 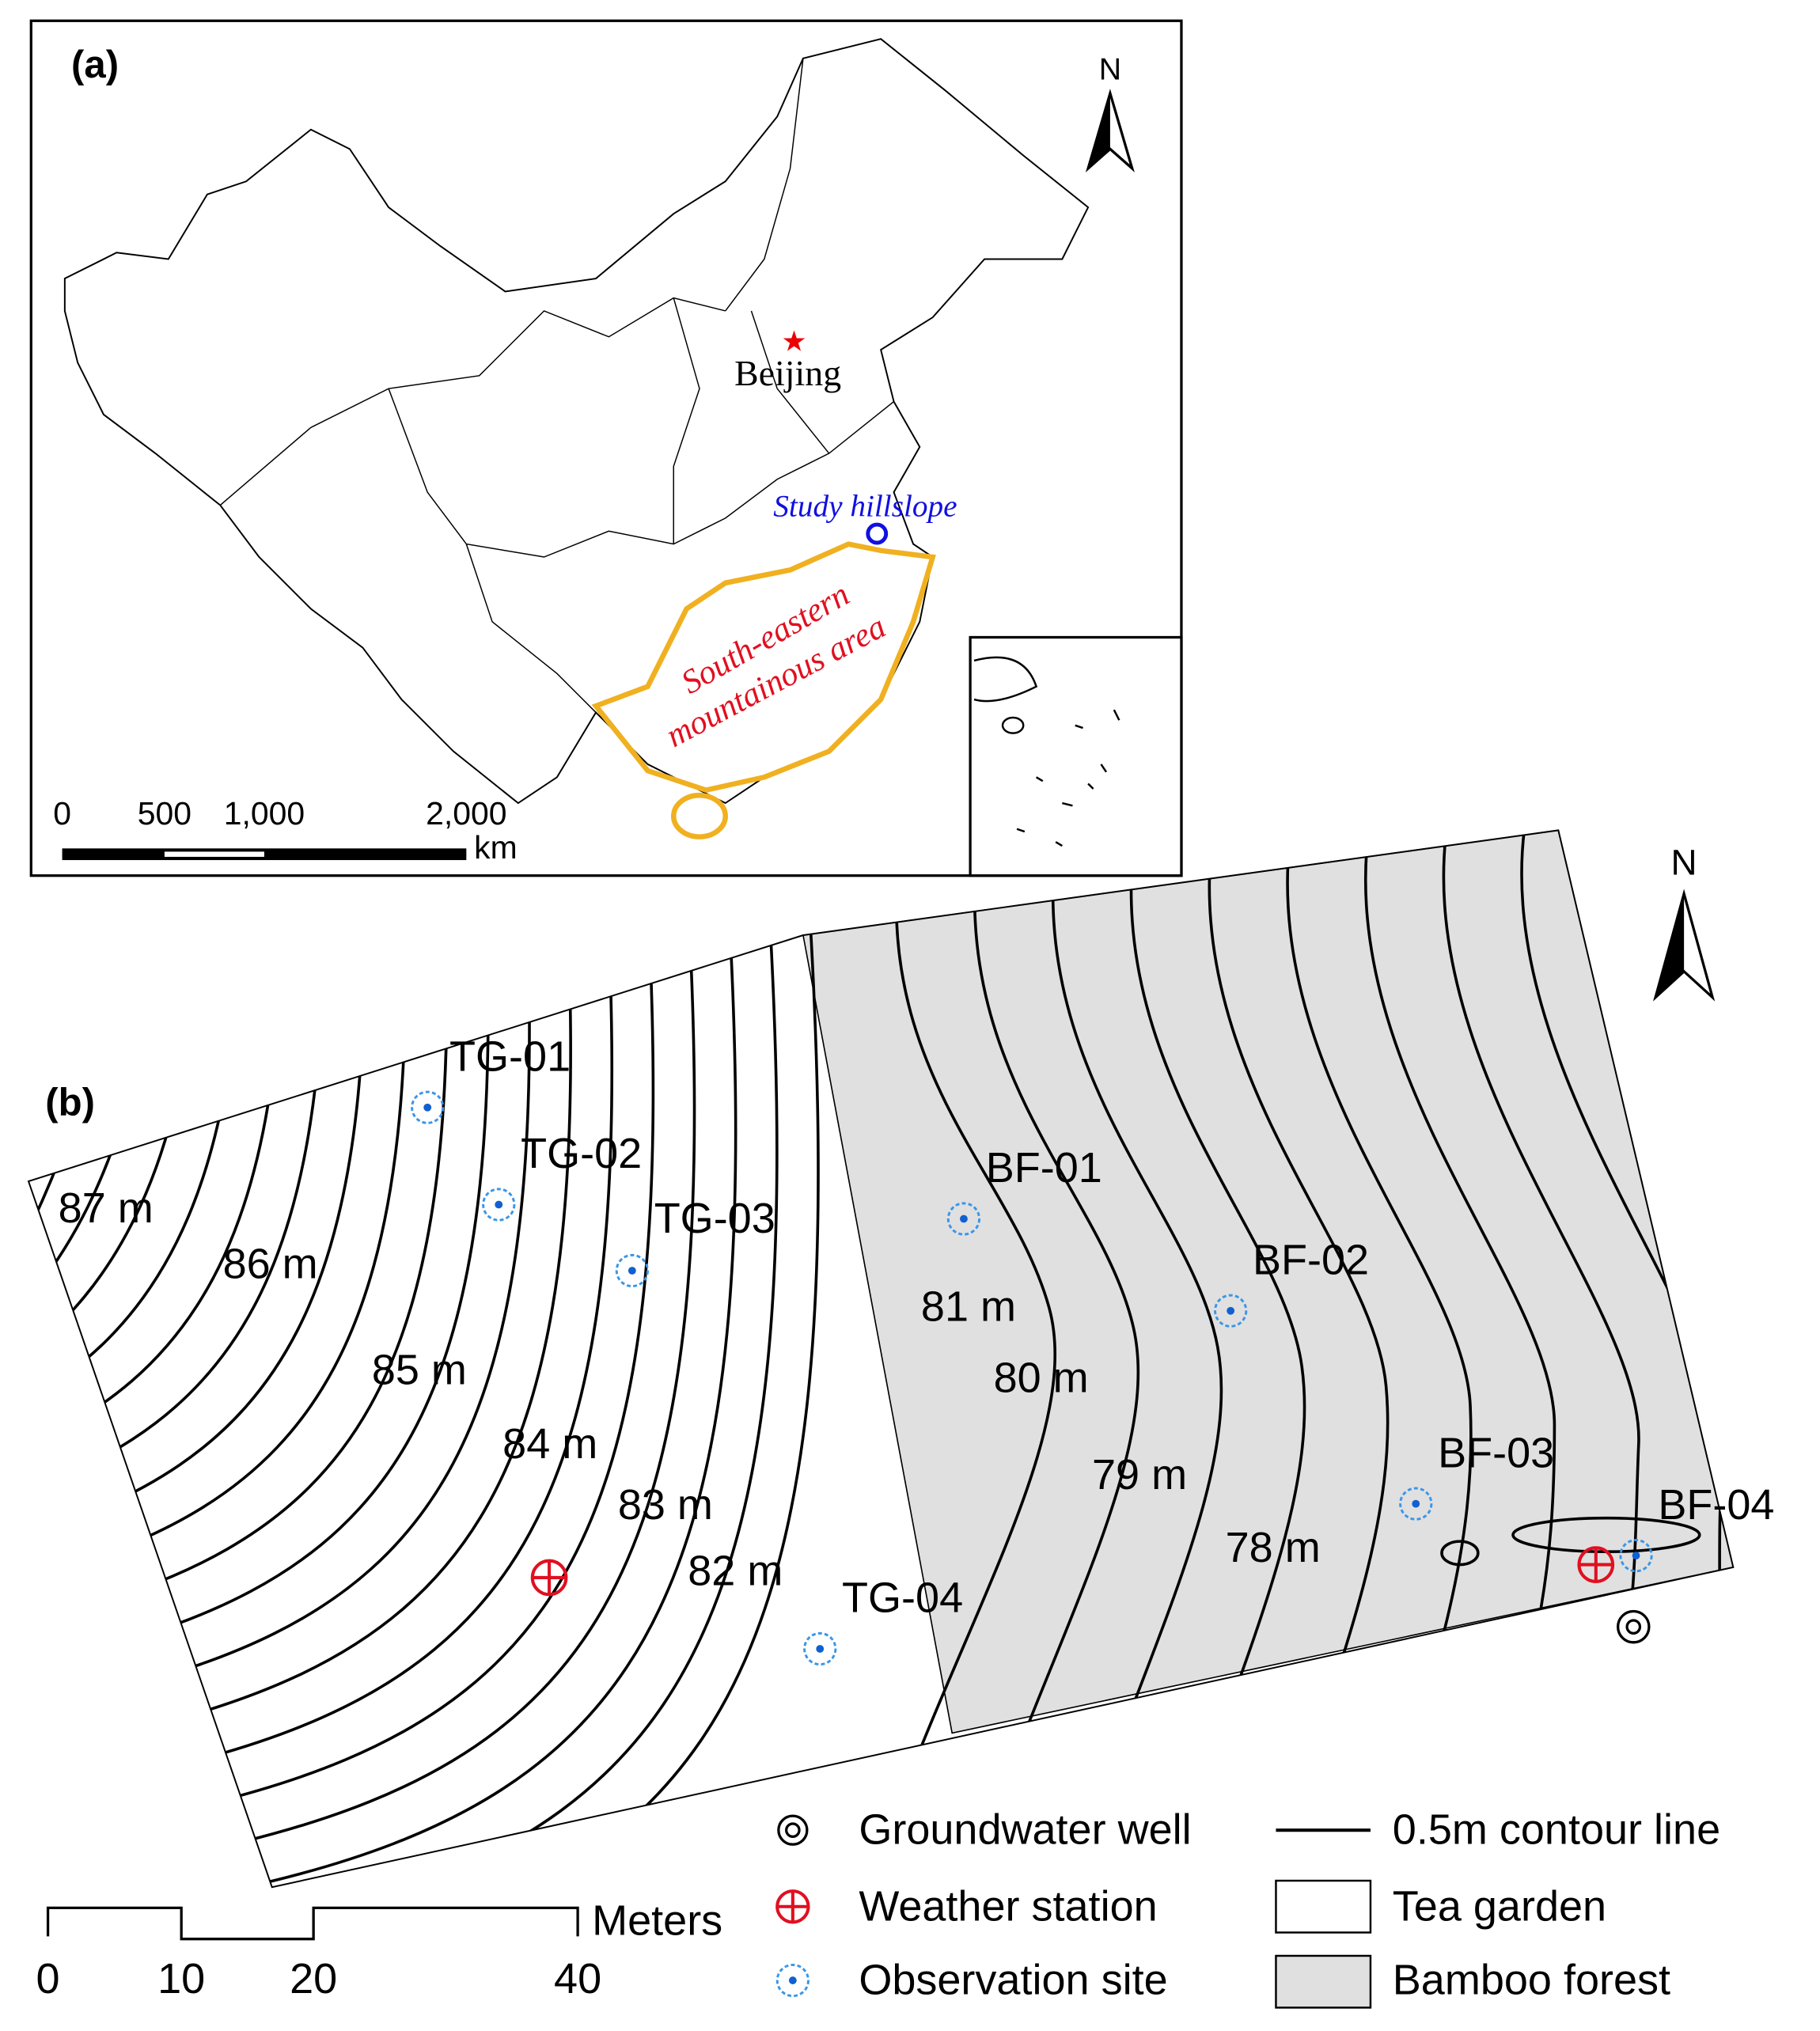 I want to click on contour-label: 79 m, so click(x=1139, y=1475).